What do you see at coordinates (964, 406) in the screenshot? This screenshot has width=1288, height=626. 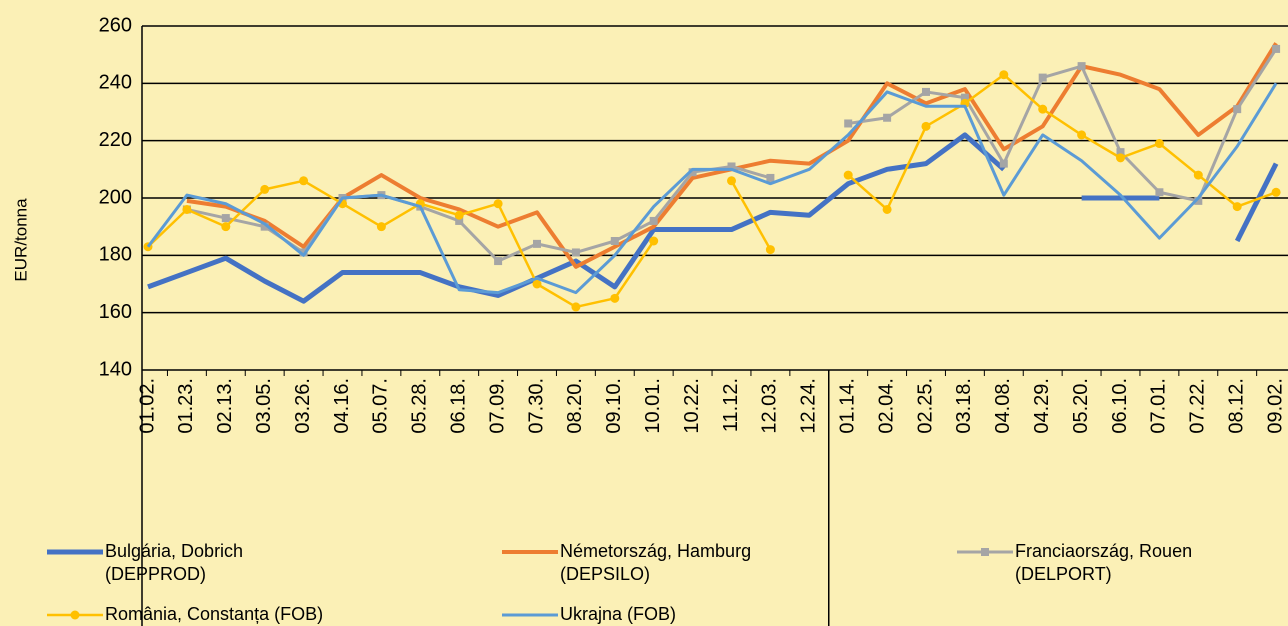 I see `x-tick-label: 03.18.` at bounding box center [964, 406].